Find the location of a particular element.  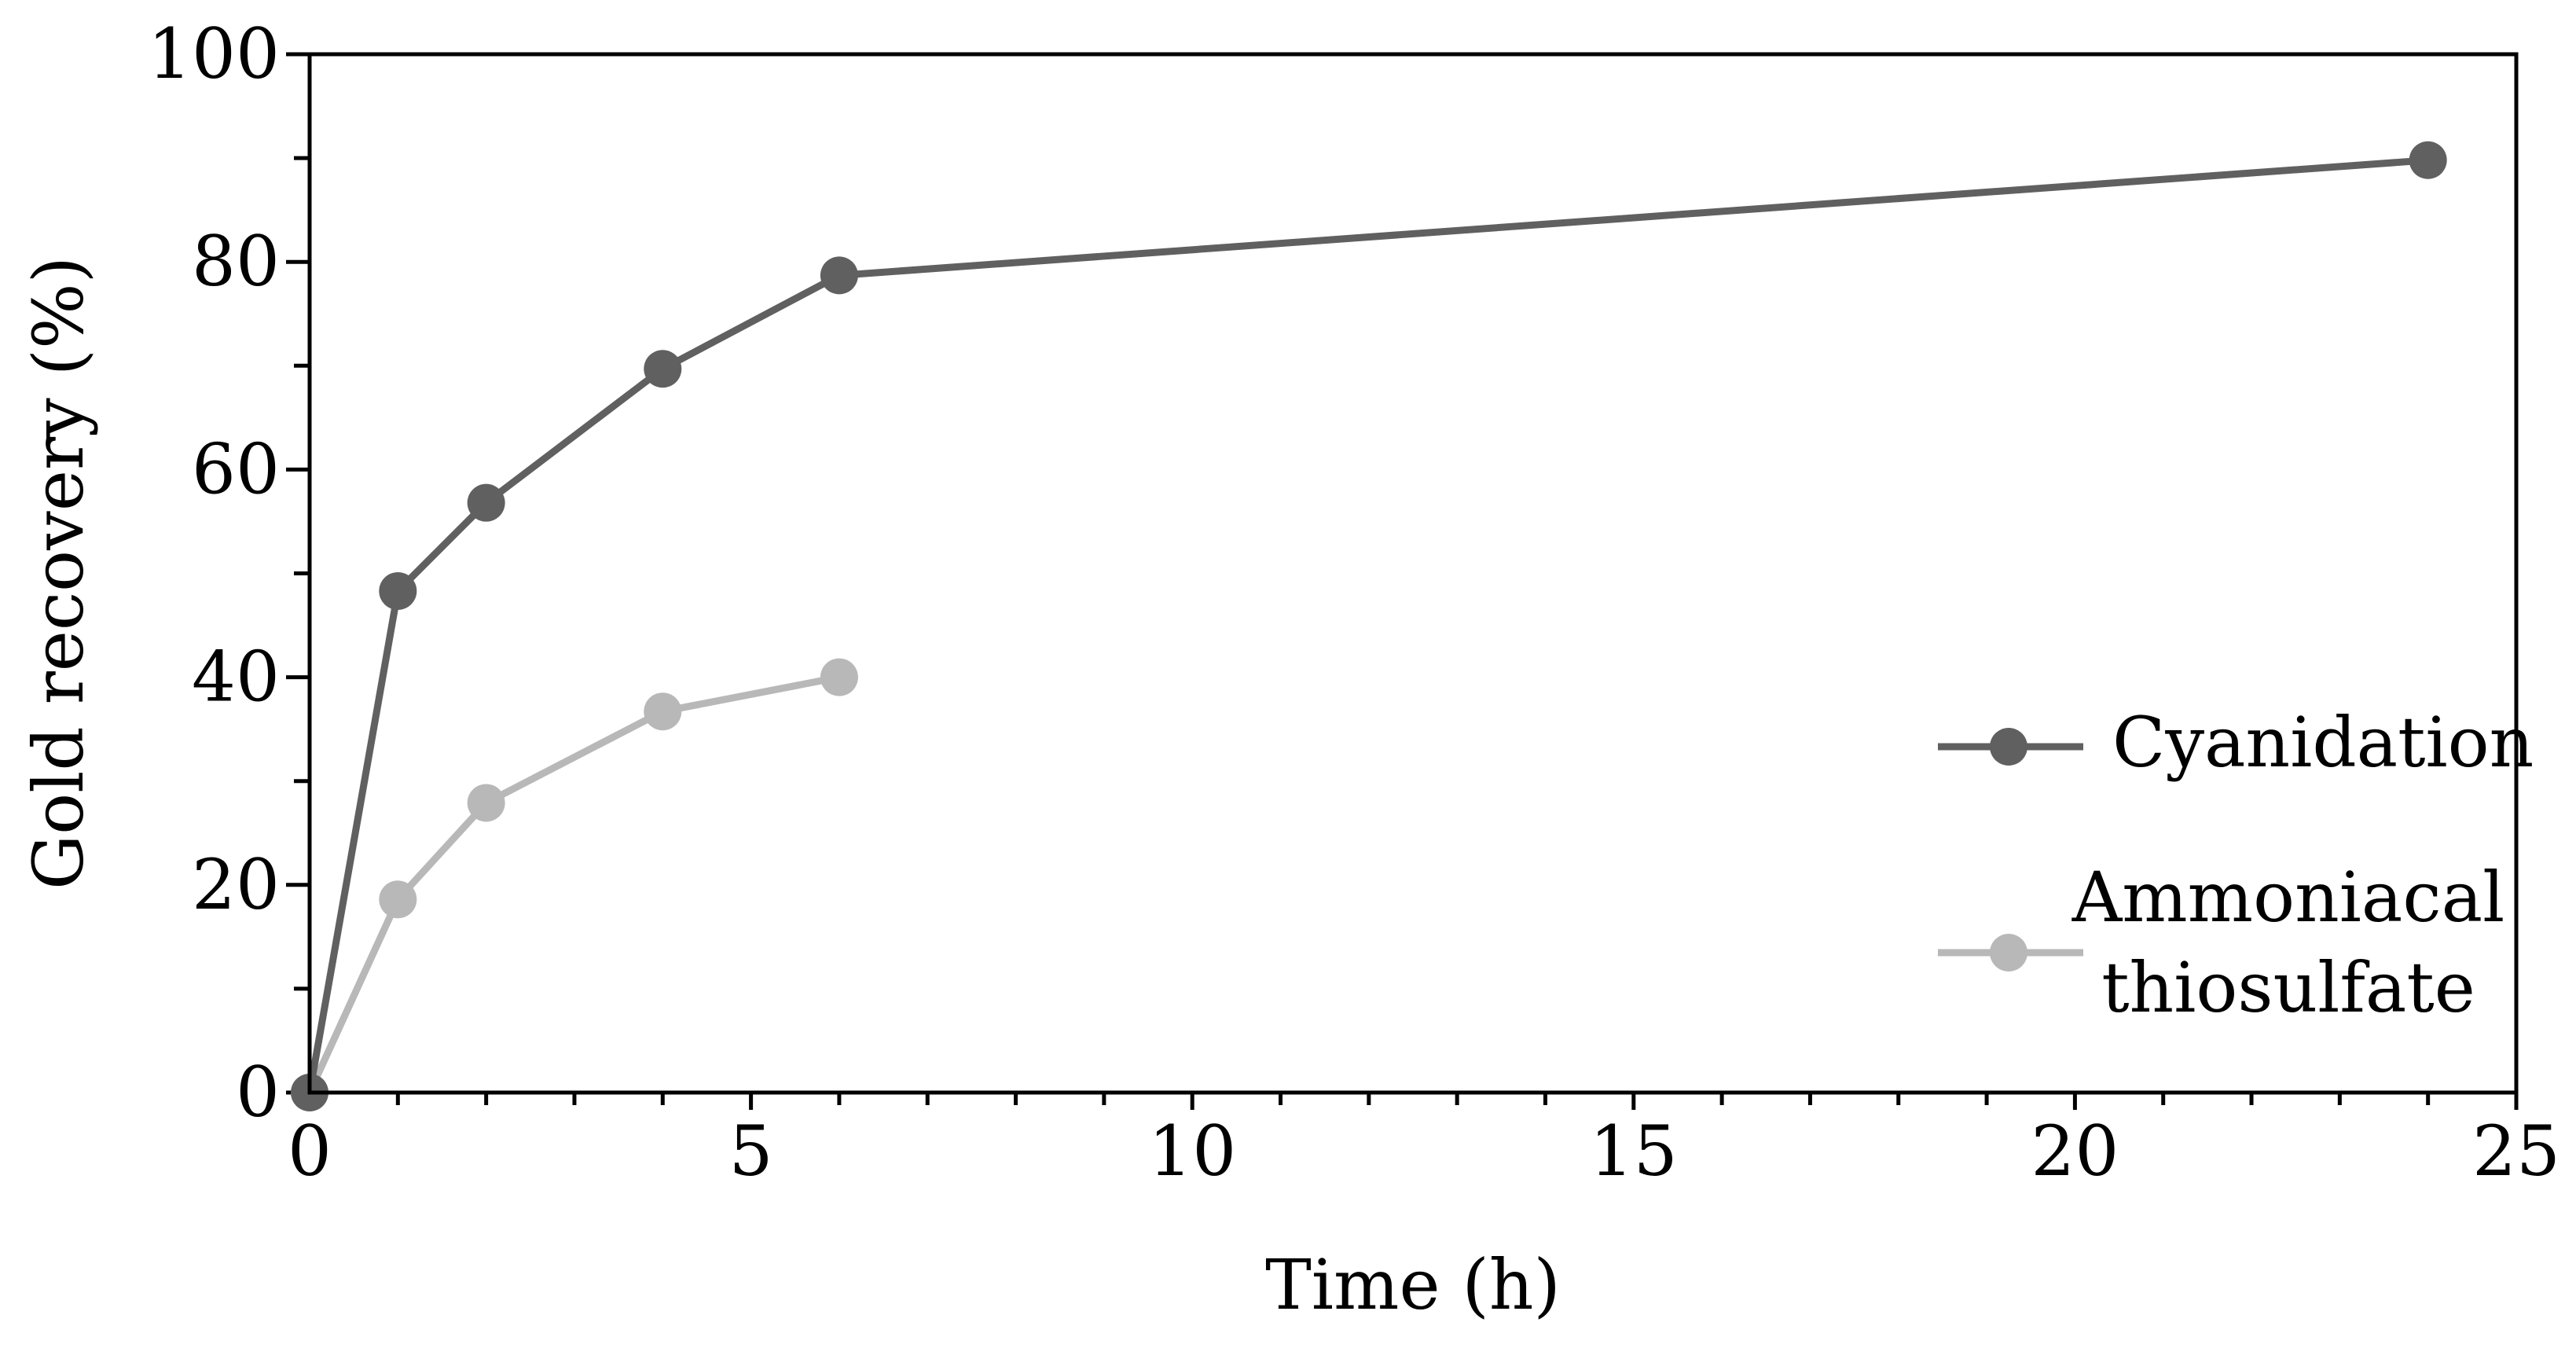

x-tick-label: 0 is located at coordinates (310, 1151).